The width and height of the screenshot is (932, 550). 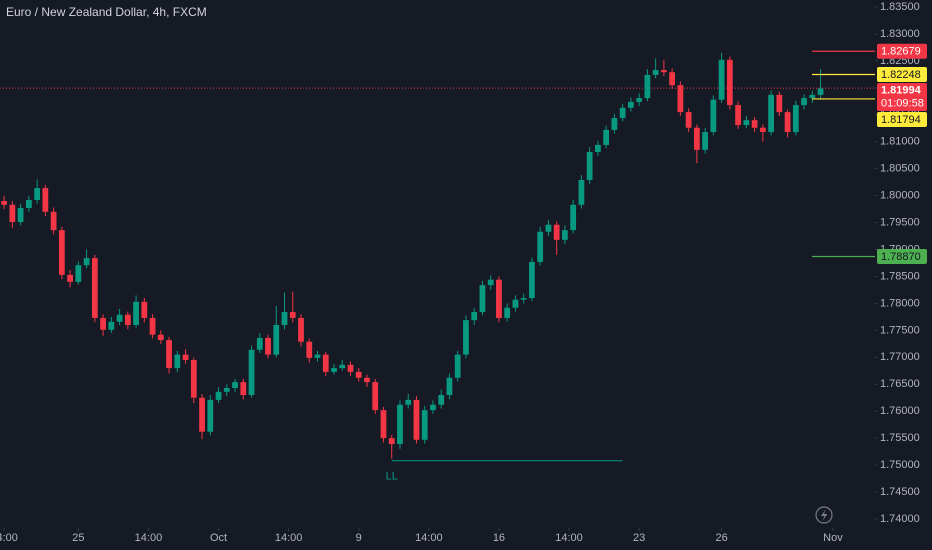 What do you see at coordinates (824, 515) in the screenshot?
I see `replay-icon` at bounding box center [824, 515].